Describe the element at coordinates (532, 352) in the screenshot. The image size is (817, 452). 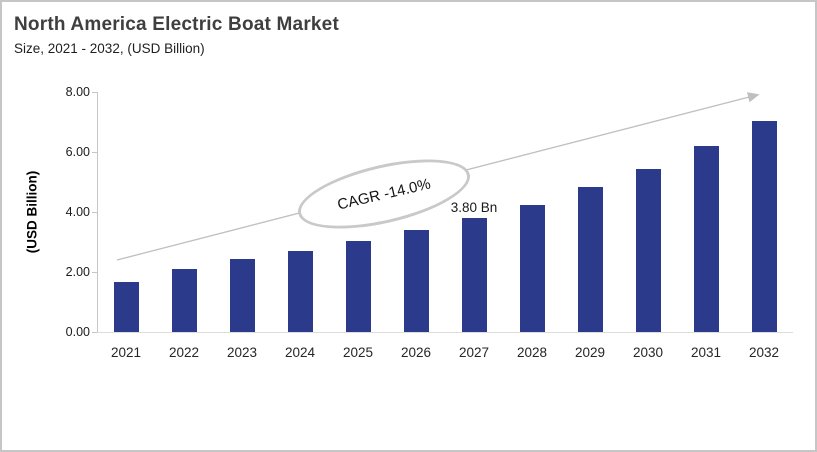
I see `x-tick-label: 2028` at that location.